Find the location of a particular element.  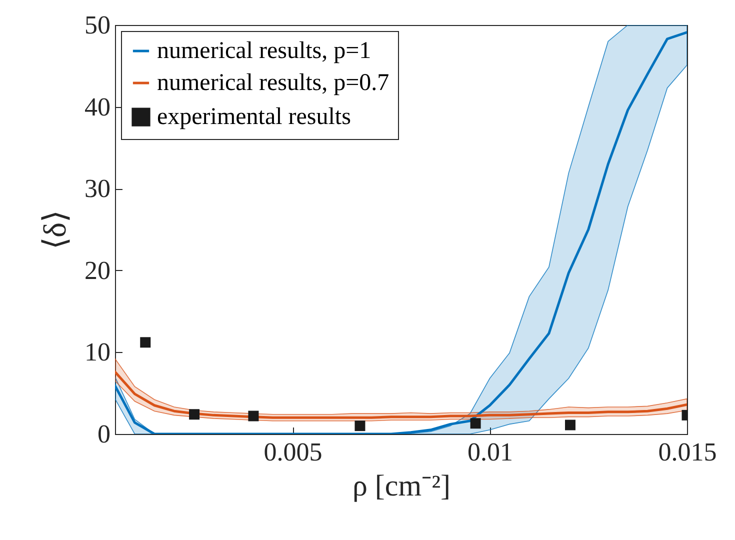

legend-label: numerical results, p=0.7 is located at coordinates (273, 83).